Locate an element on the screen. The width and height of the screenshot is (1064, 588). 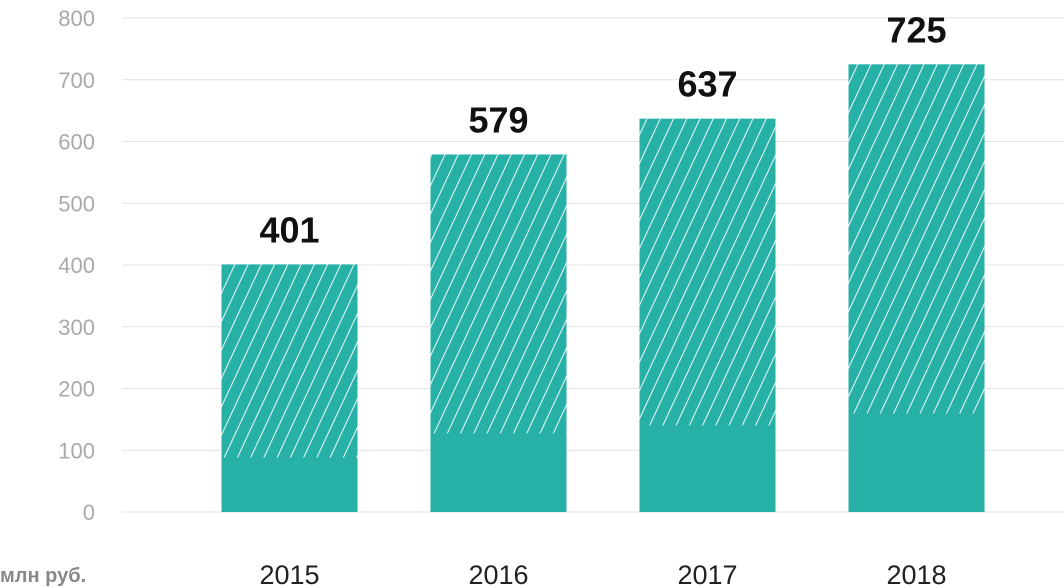
y-tick-label: 800 is located at coordinates (76, 18).